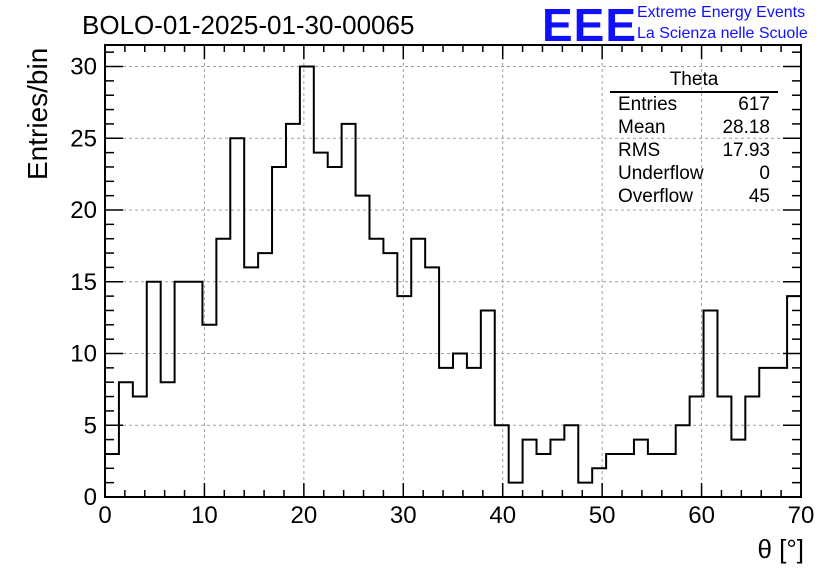 The width and height of the screenshot is (836, 572). I want to click on y-tick-label: 25, so click(83, 138).